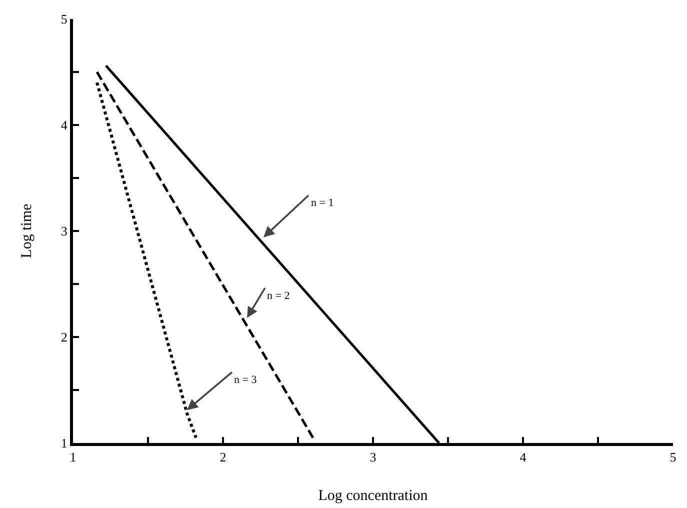  What do you see at coordinates (278, 296) in the screenshot?
I see `annotation: n = 2` at bounding box center [278, 296].